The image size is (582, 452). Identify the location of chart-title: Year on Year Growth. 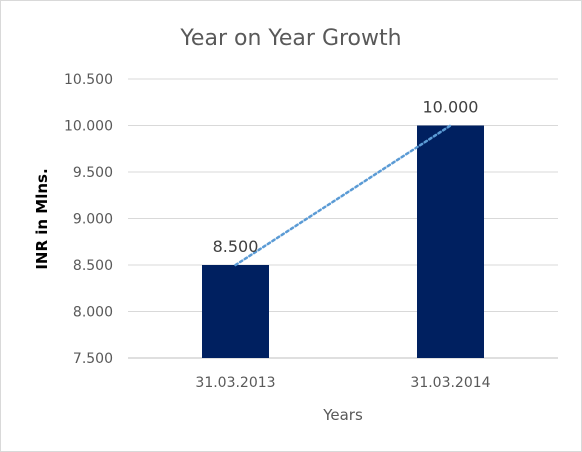
(290, 38).